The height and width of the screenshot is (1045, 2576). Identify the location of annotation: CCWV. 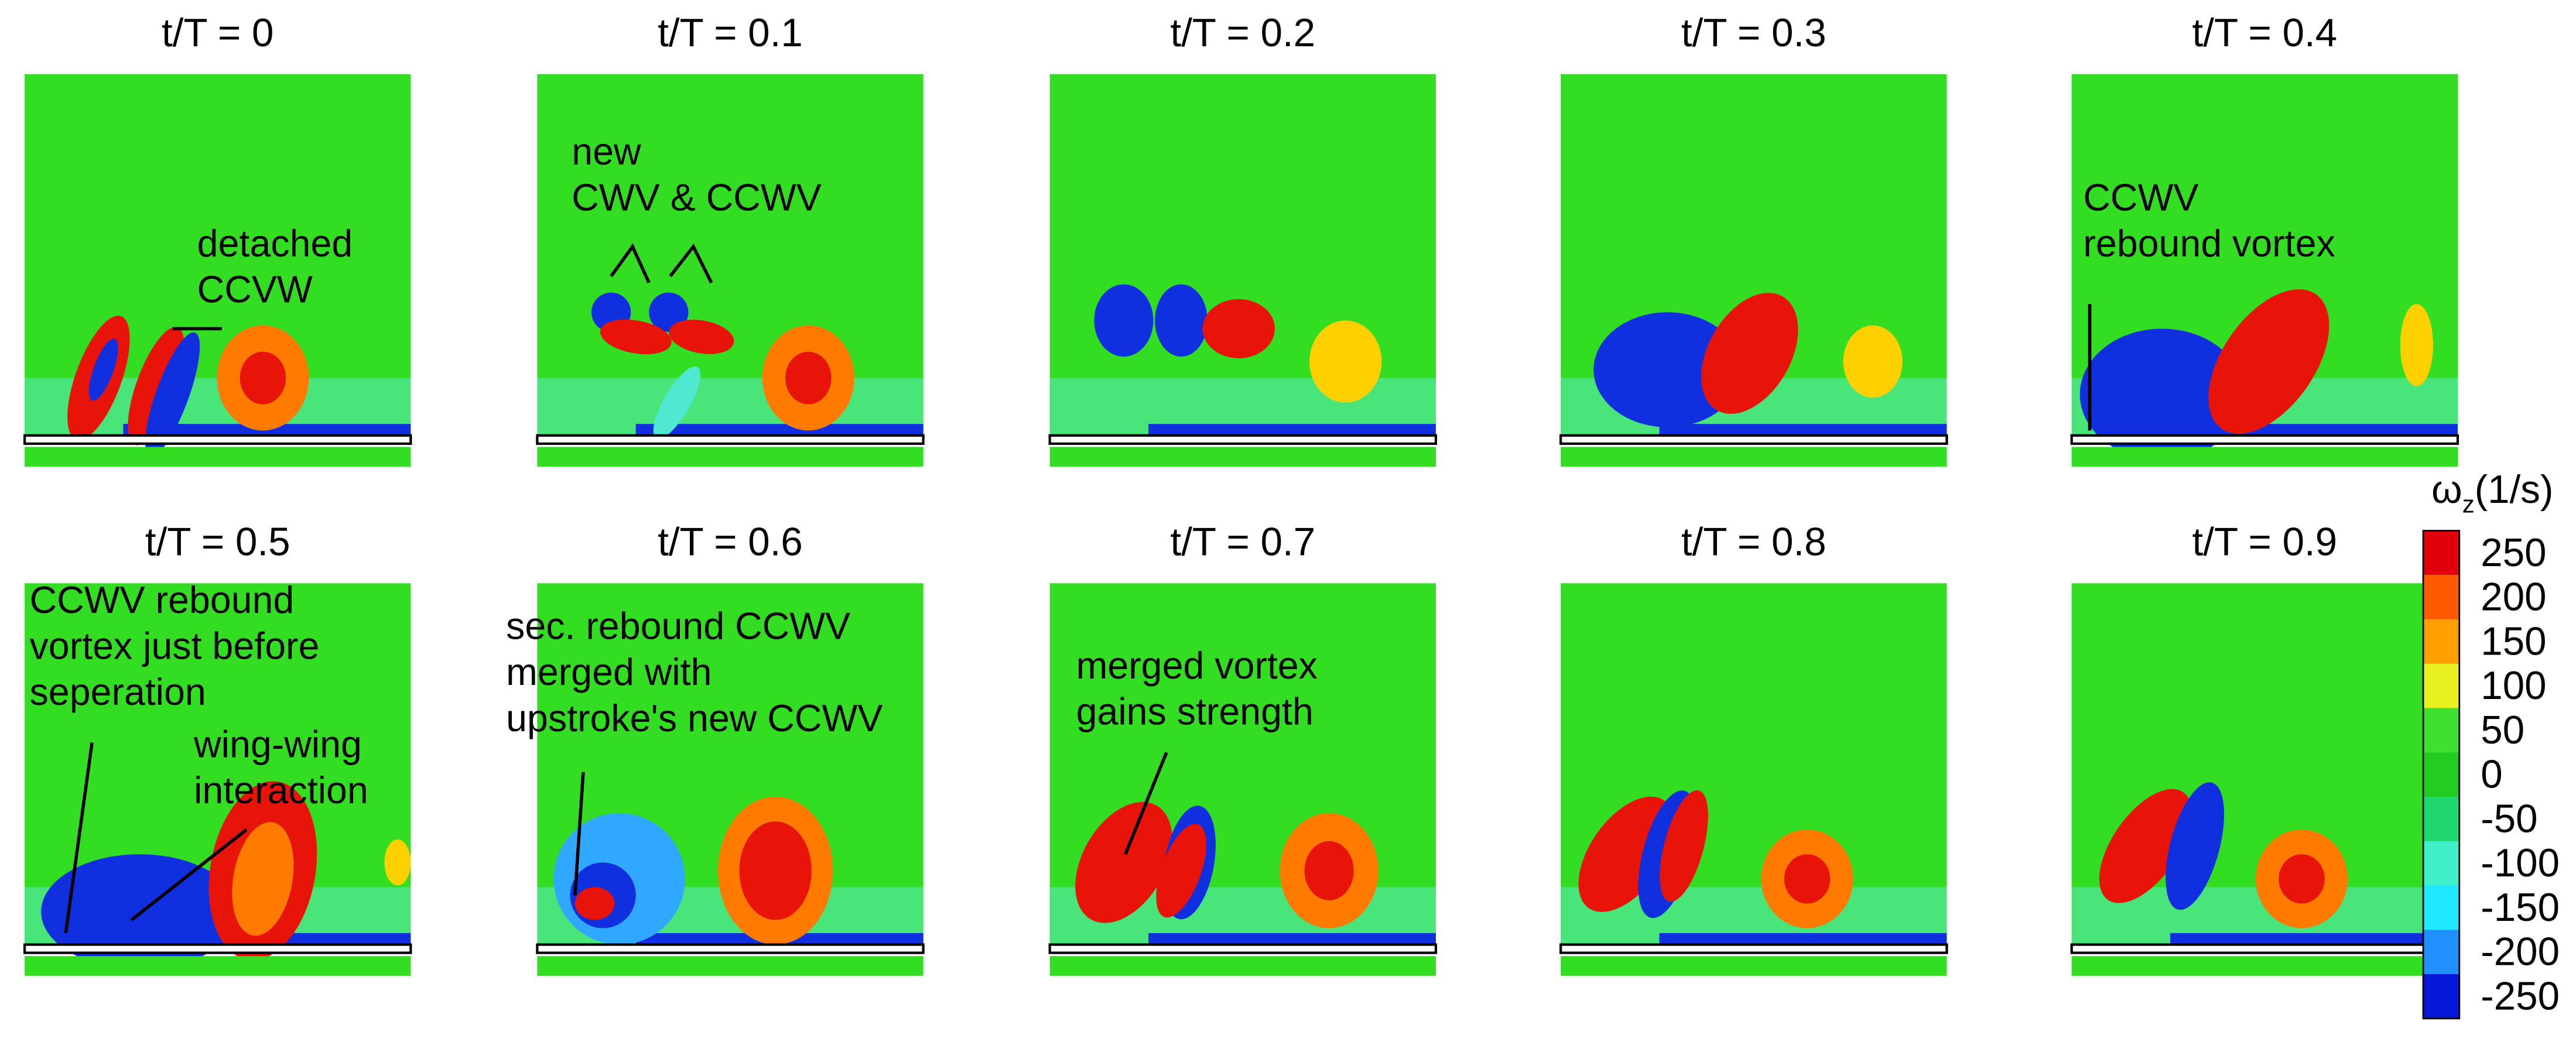
(2140, 197).